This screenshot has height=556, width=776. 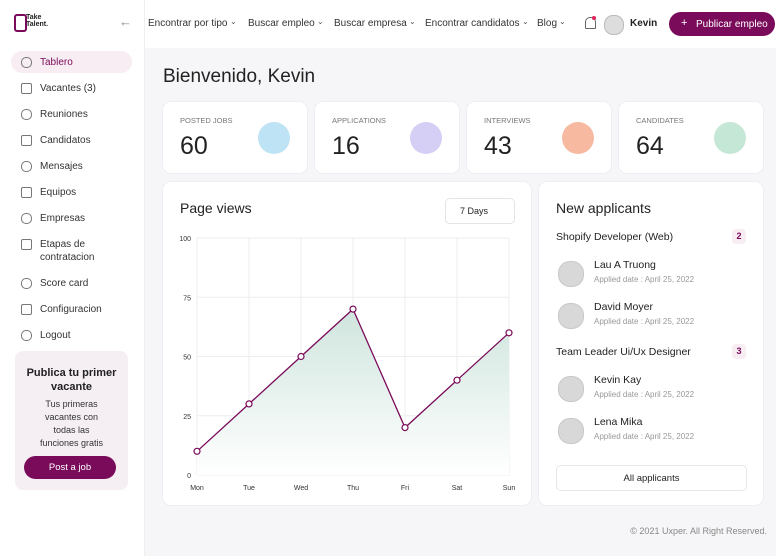 What do you see at coordinates (684, 23) in the screenshot?
I see `publish-plus: +` at bounding box center [684, 23].